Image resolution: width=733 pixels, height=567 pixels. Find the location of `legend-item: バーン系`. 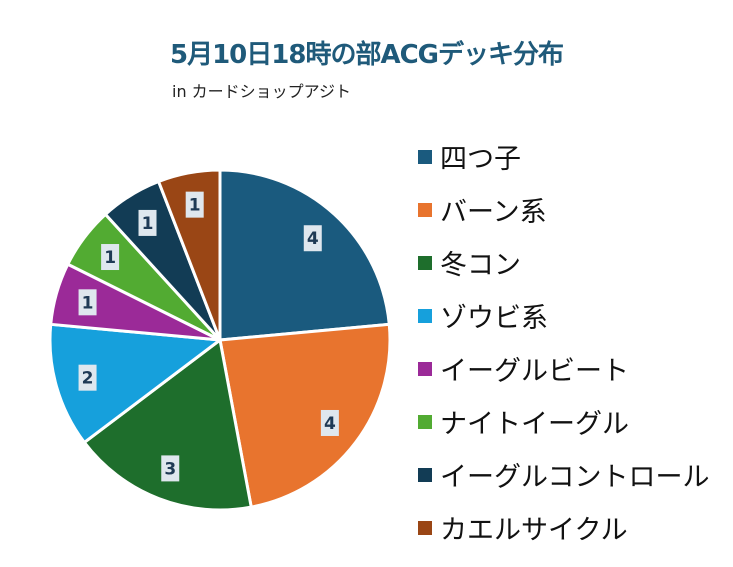

legend-item: バーン系 is located at coordinates (568, 209).